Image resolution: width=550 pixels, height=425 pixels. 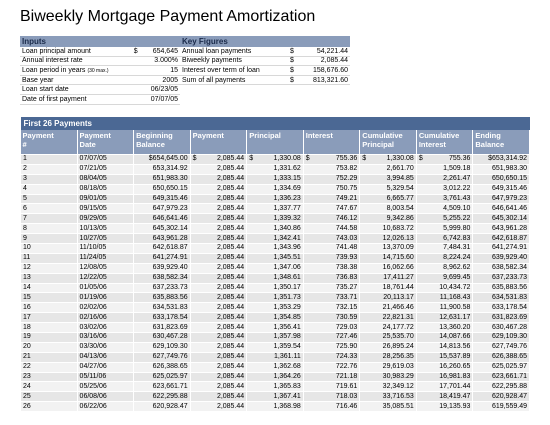 What do you see at coordinates (275, 248) in the screenshot?
I see `cell: 1,343.96` at bounding box center [275, 248].